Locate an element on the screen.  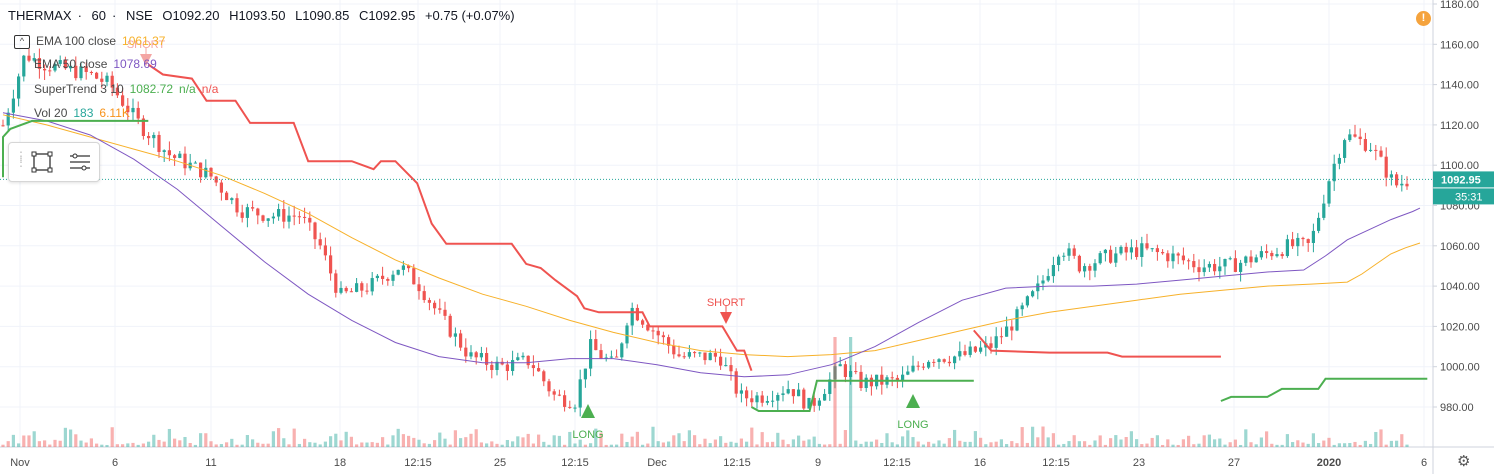
drag-handle-icon: ⋮ ⋮ is located at coordinates (21, 159).